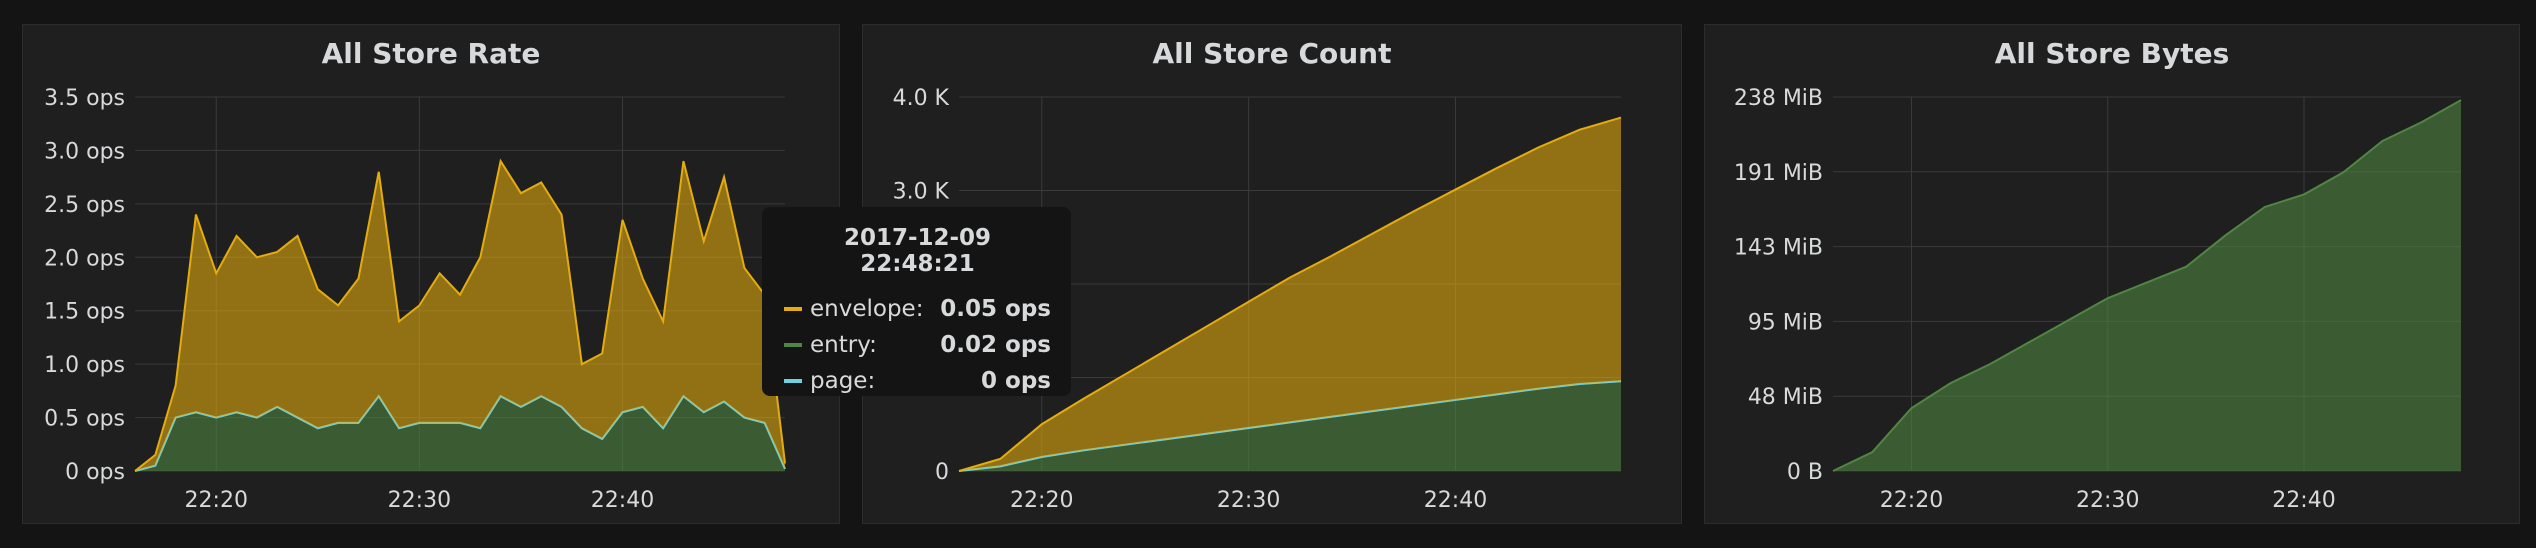  Describe the element at coordinates (1785, 322) in the screenshot. I see `y-tick-label: 95 MiB` at that location.